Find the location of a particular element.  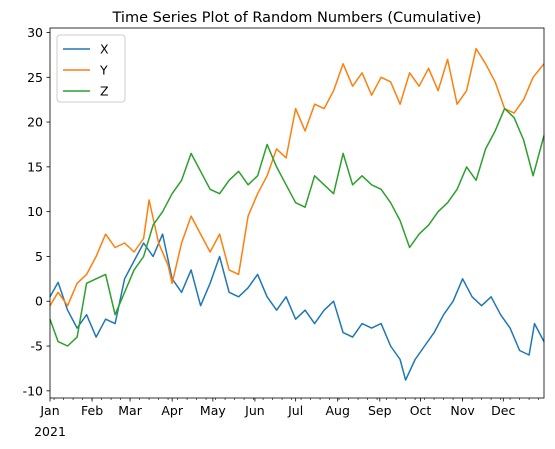

x-tick-label: Oct is located at coordinates (421, 410).